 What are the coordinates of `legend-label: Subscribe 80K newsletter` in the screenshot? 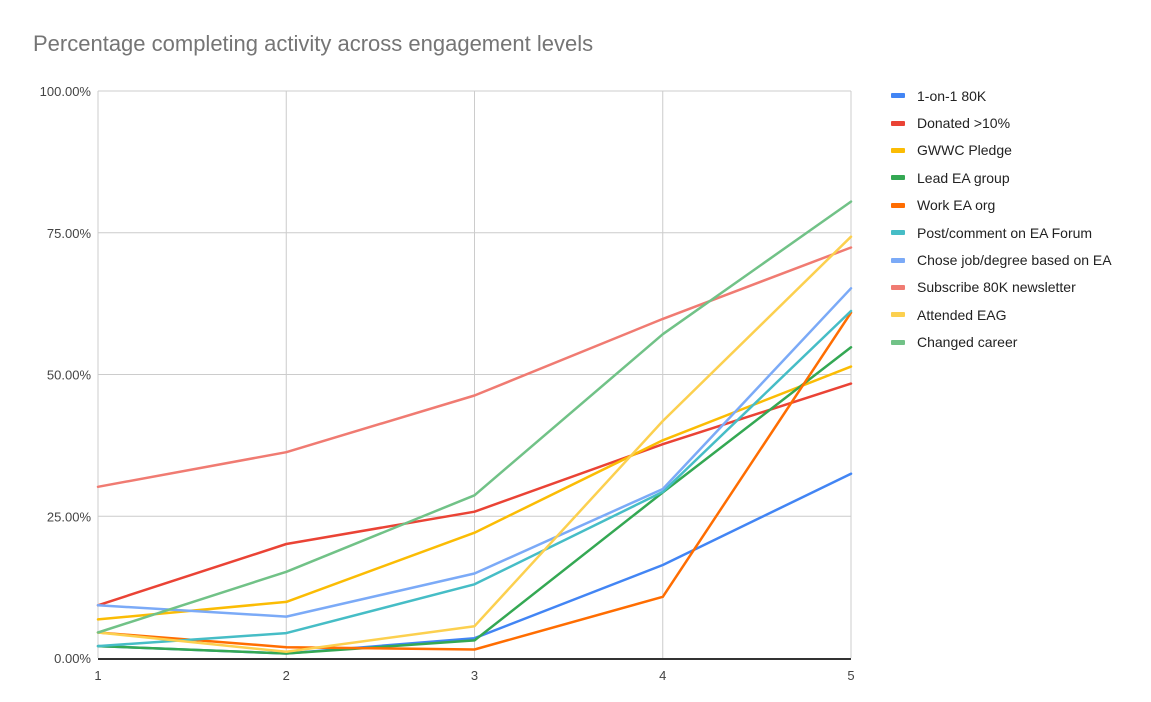 It's located at (996, 287).